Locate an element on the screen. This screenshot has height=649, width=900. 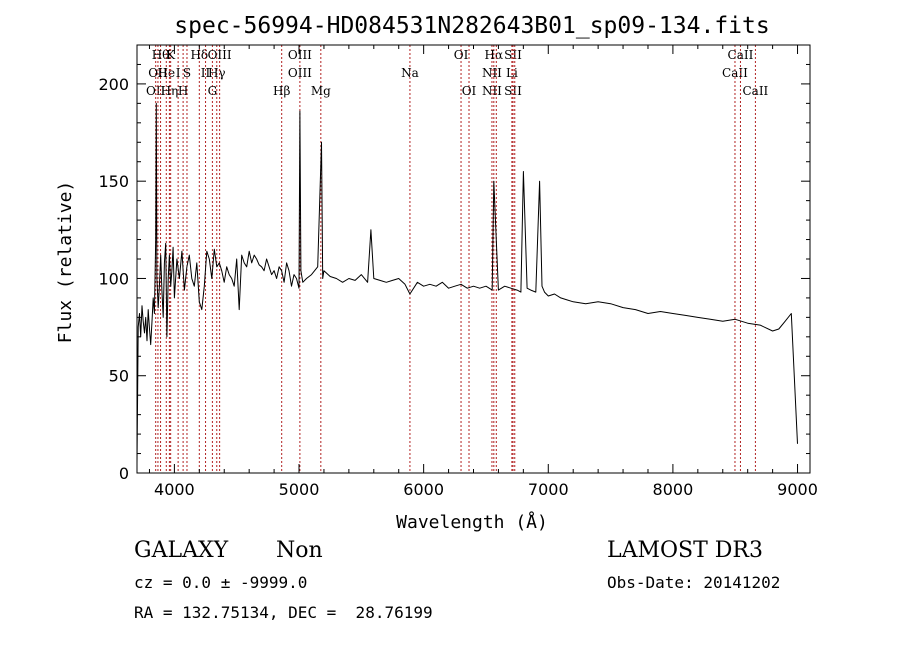
line-label-9-0: Hδ is located at coordinates (199, 55).